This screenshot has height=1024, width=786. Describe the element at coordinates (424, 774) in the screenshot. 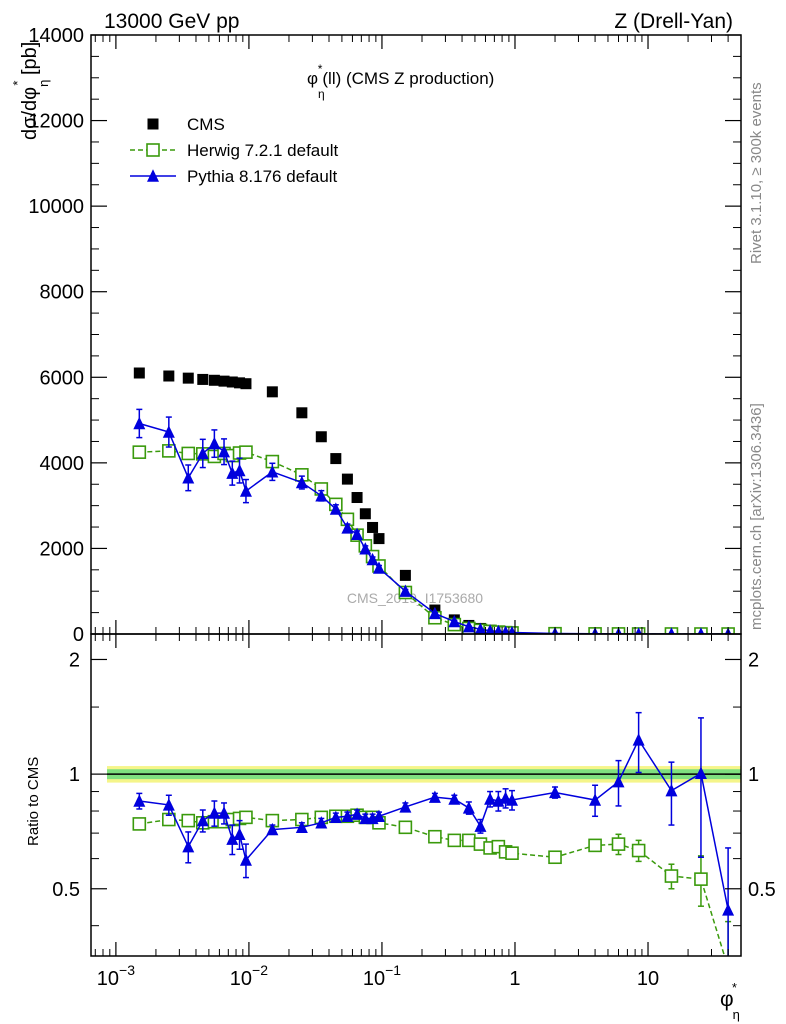

I see `ratio-reference-band` at that location.